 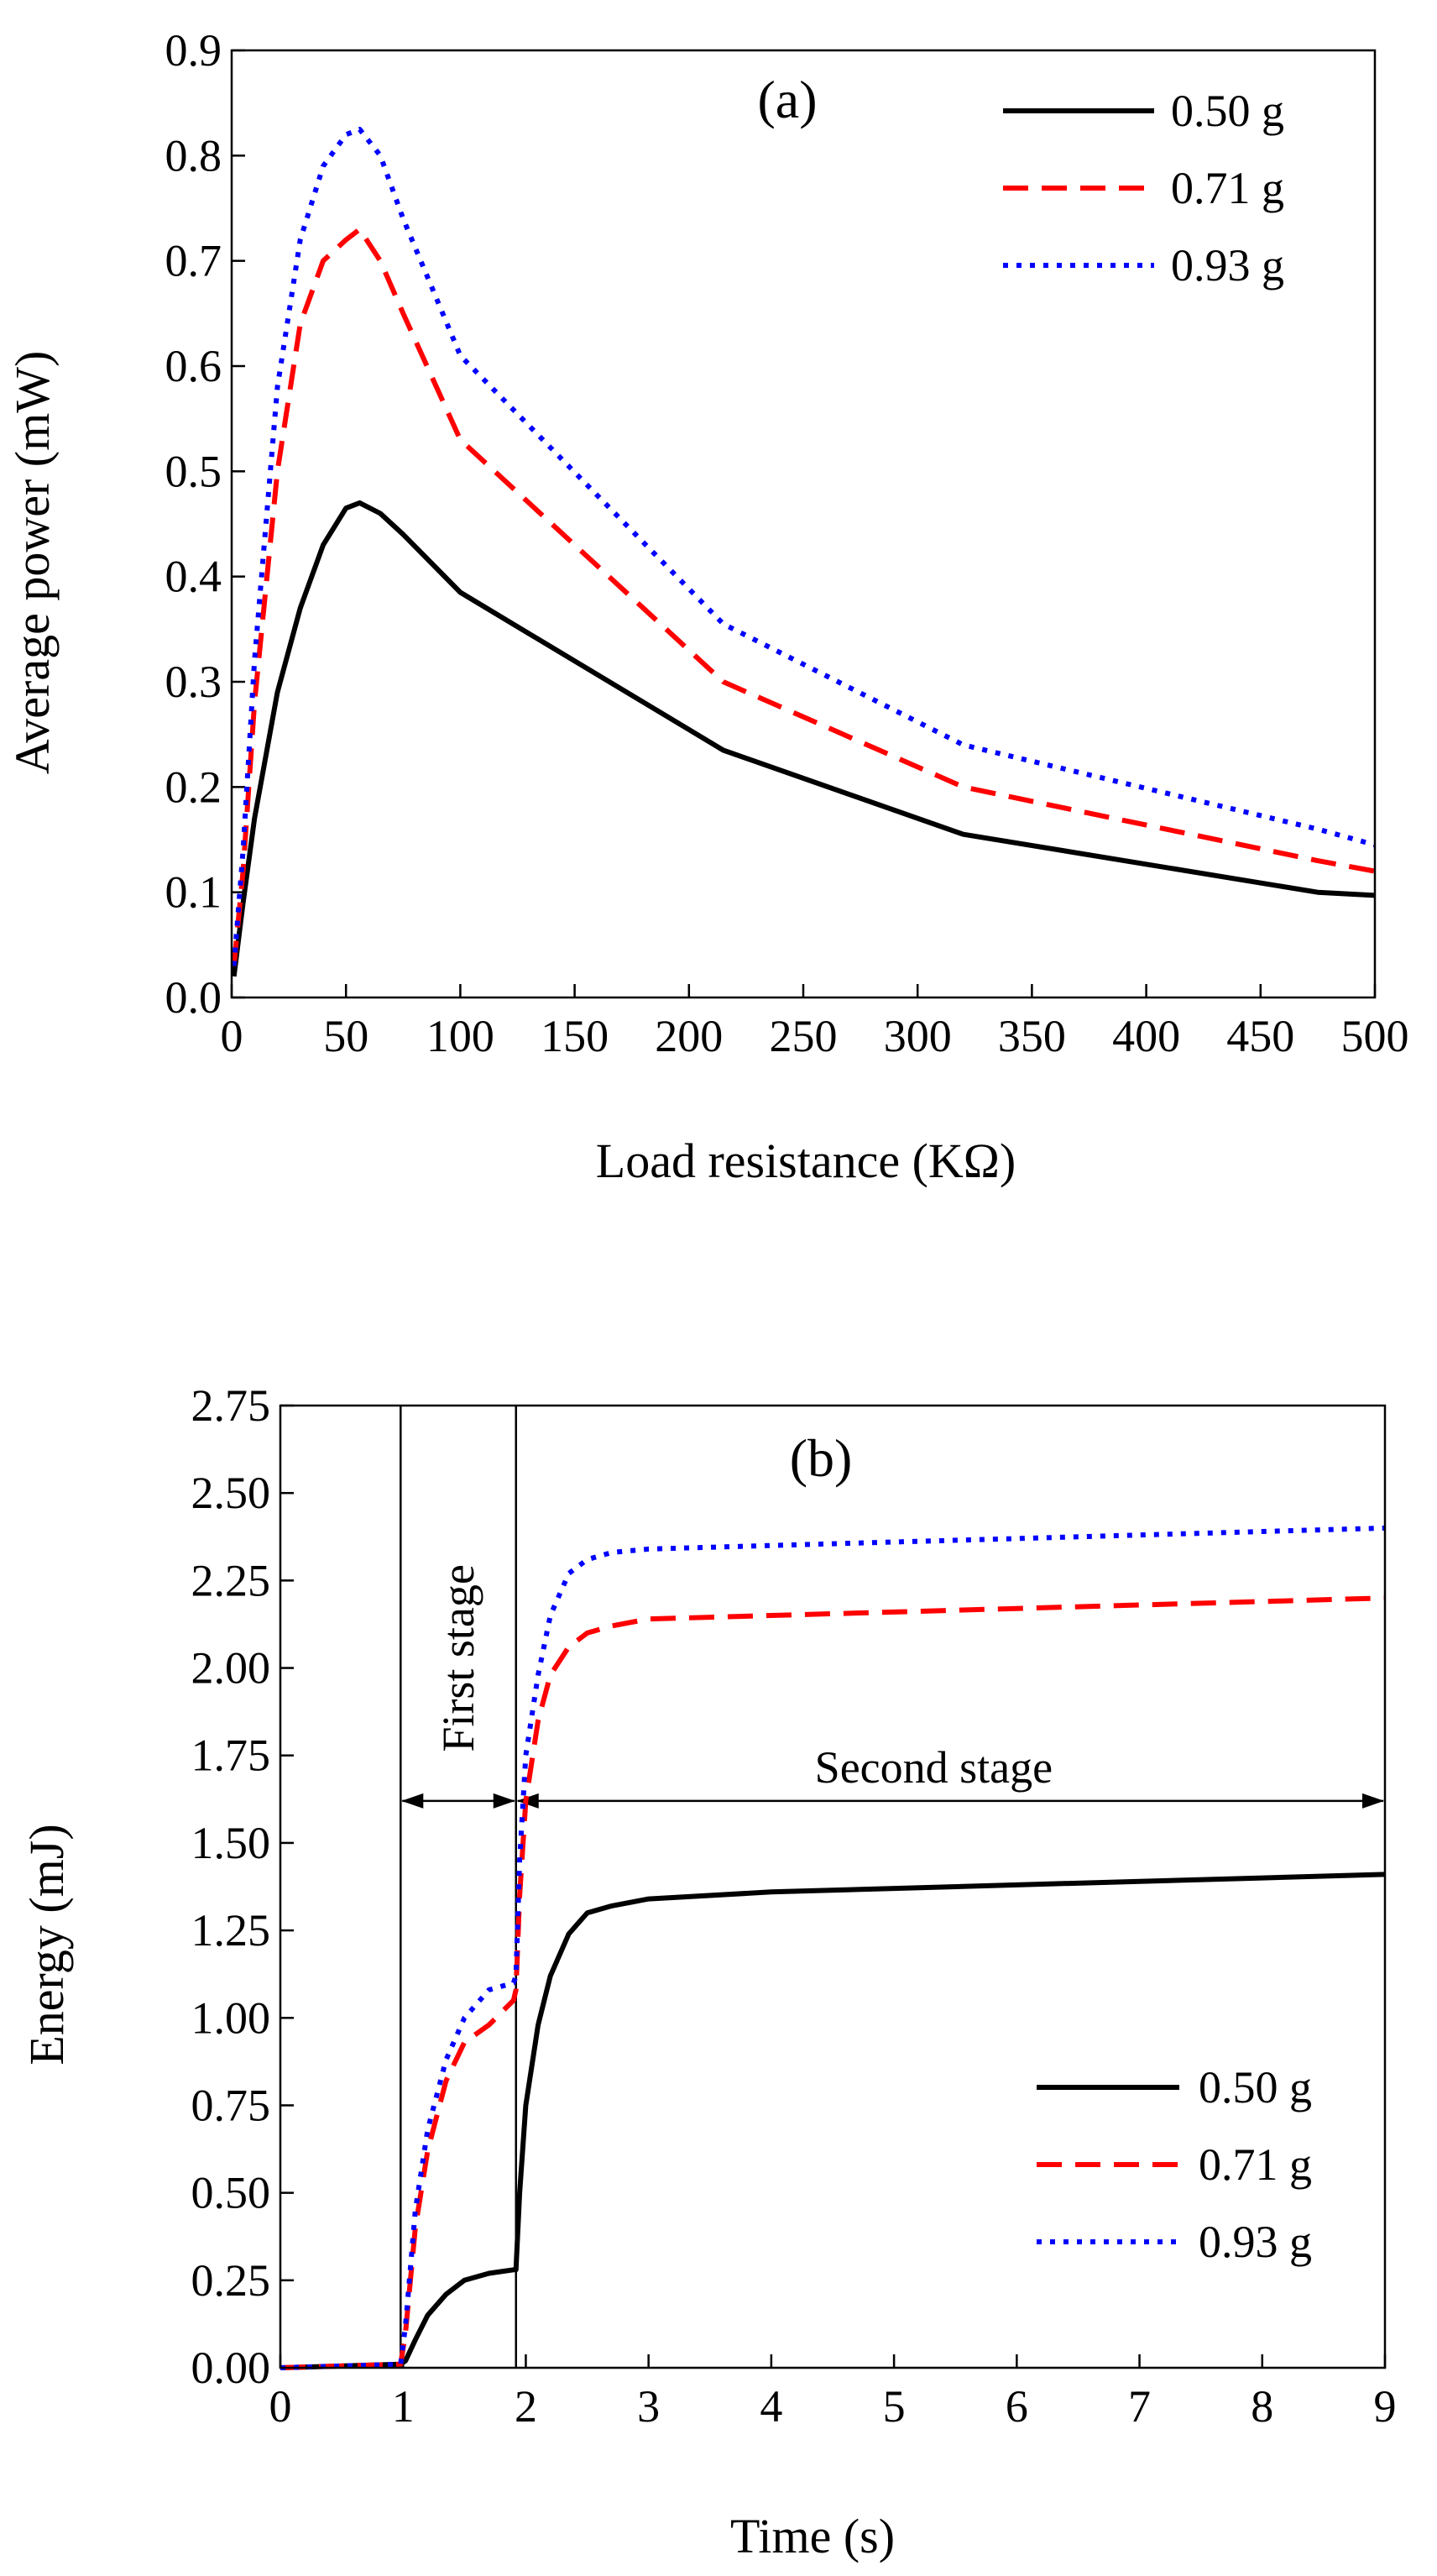 What do you see at coordinates (32, 563) in the screenshot?
I see `panel-a-ylabel: Average power (mW)` at bounding box center [32, 563].